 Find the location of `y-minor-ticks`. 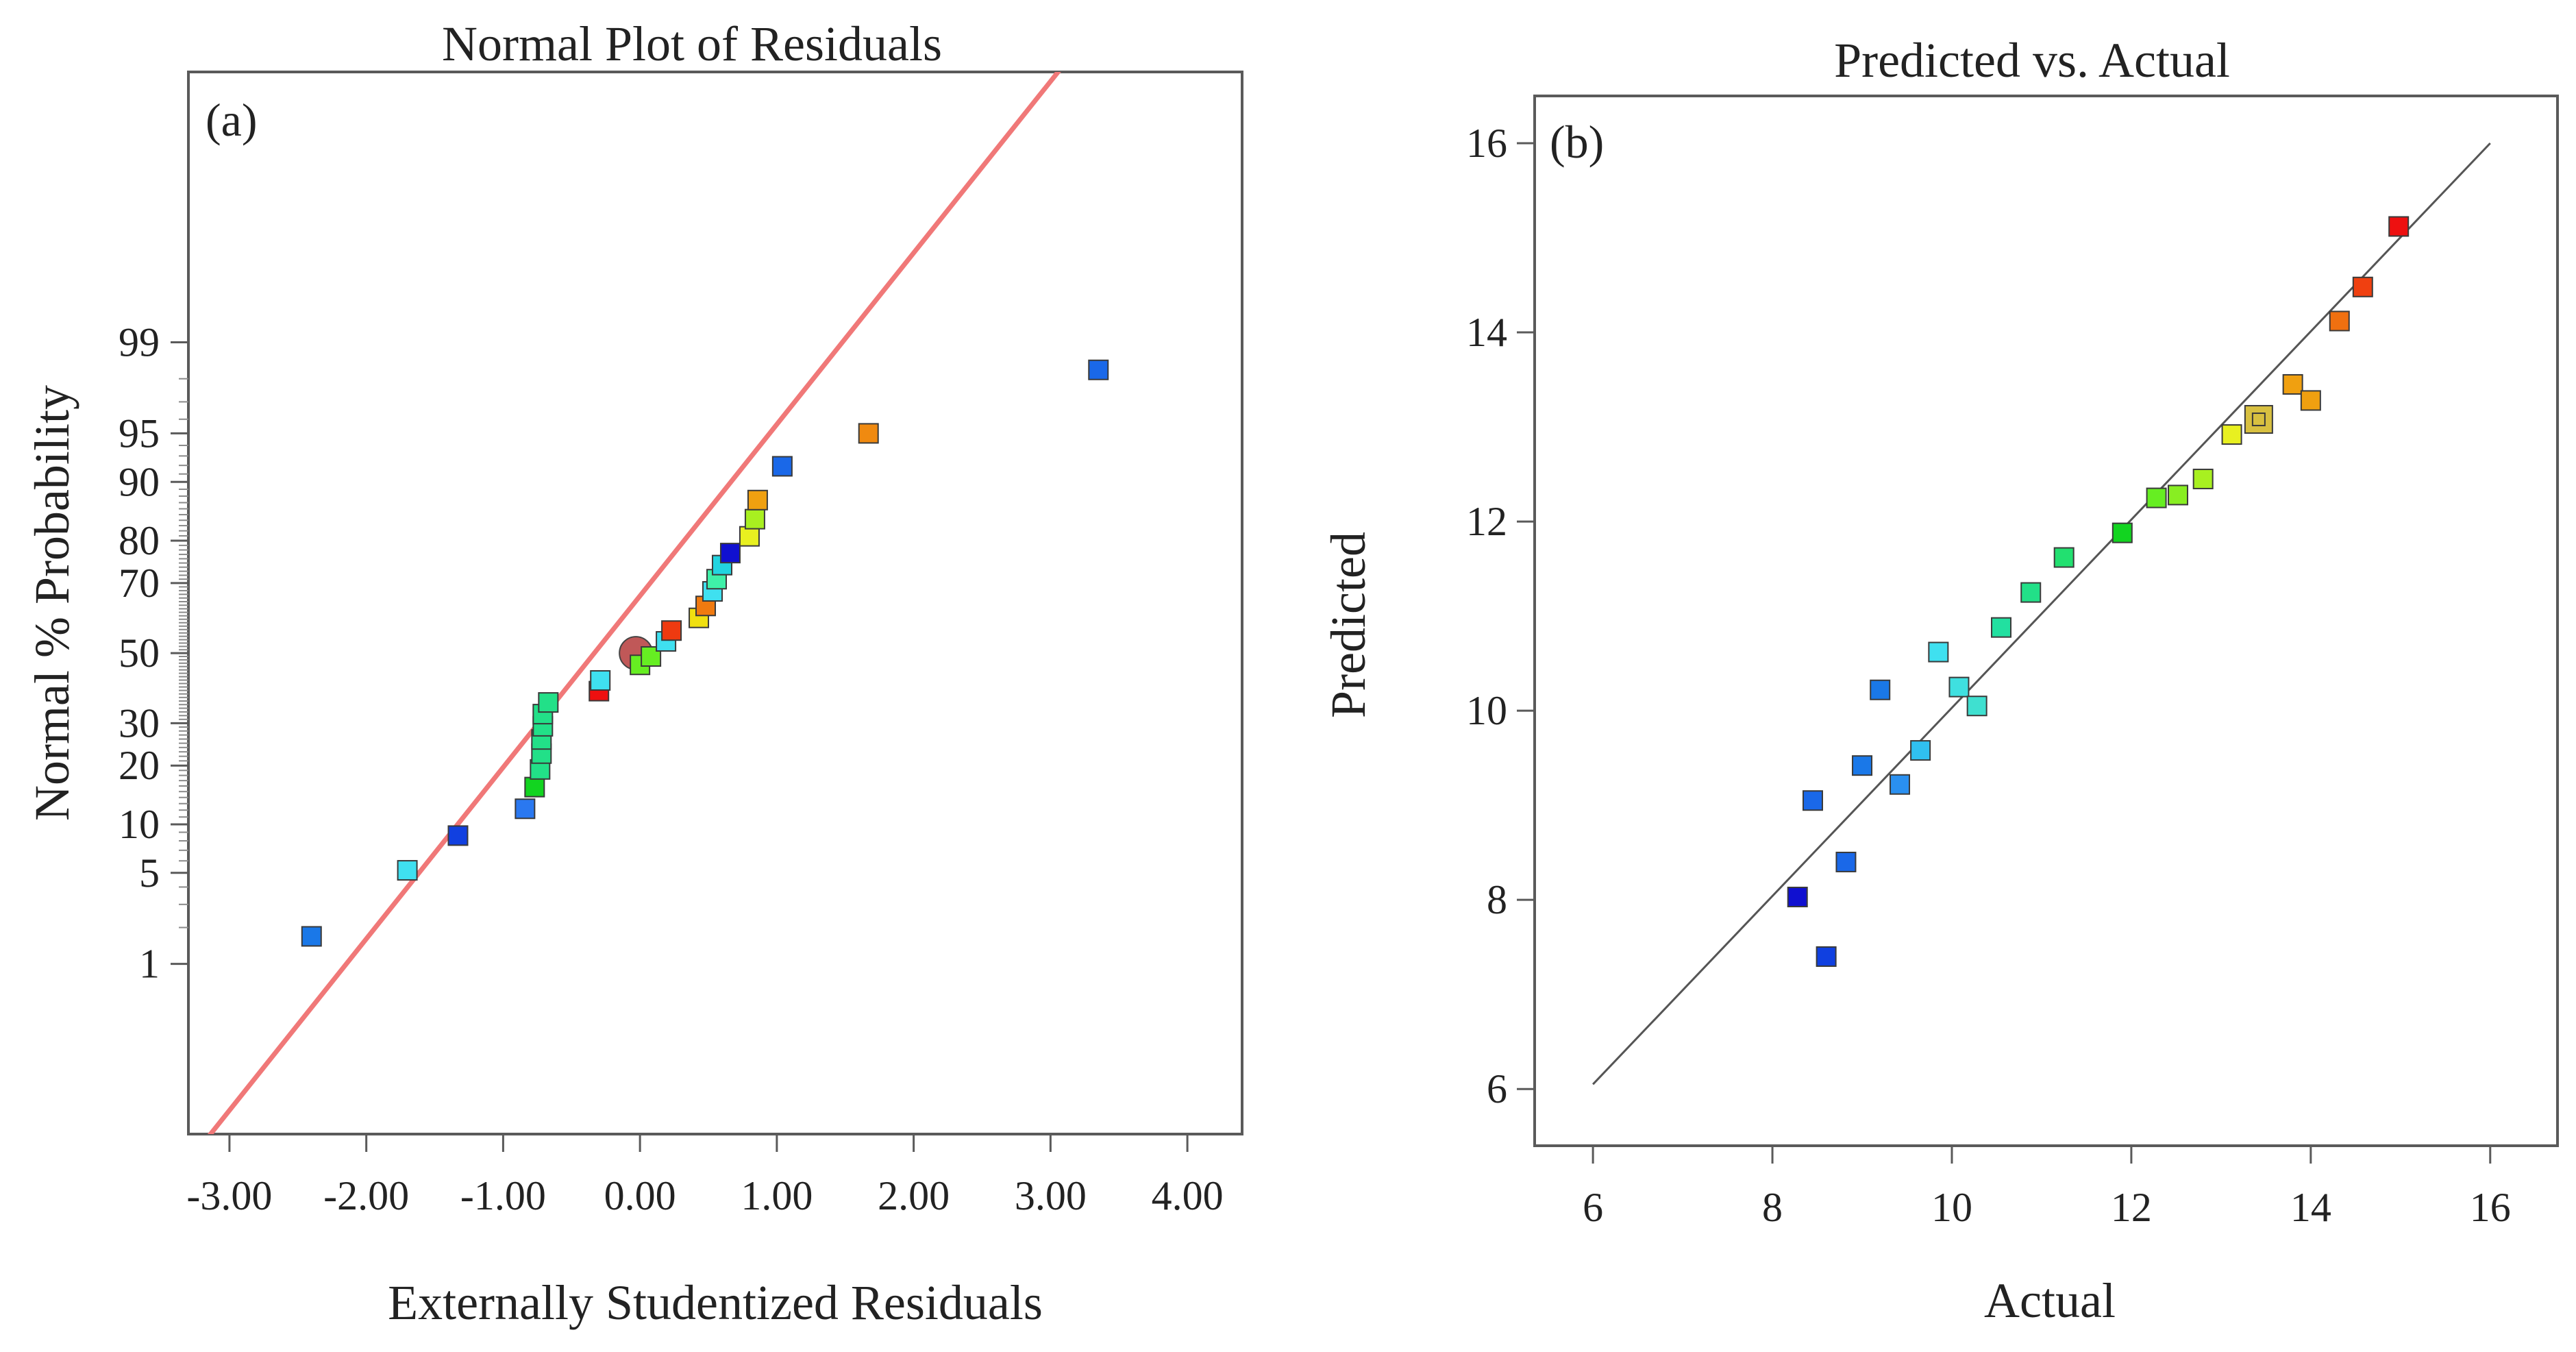

y-minor-ticks is located at coordinates (183, 653).